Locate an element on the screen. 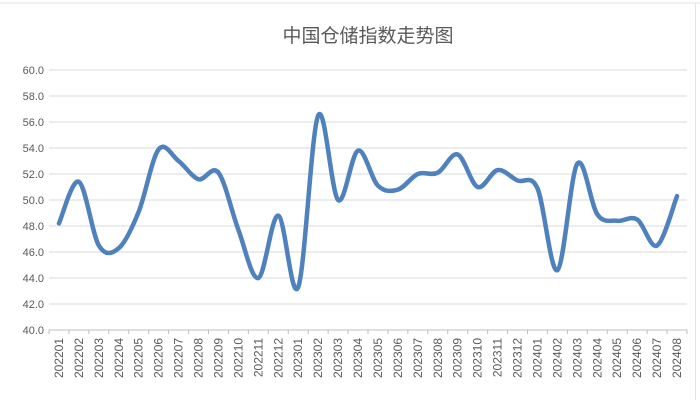 This screenshot has width=700, height=400. y-tick-label: 40.0 is located at coordinates (33, 331).